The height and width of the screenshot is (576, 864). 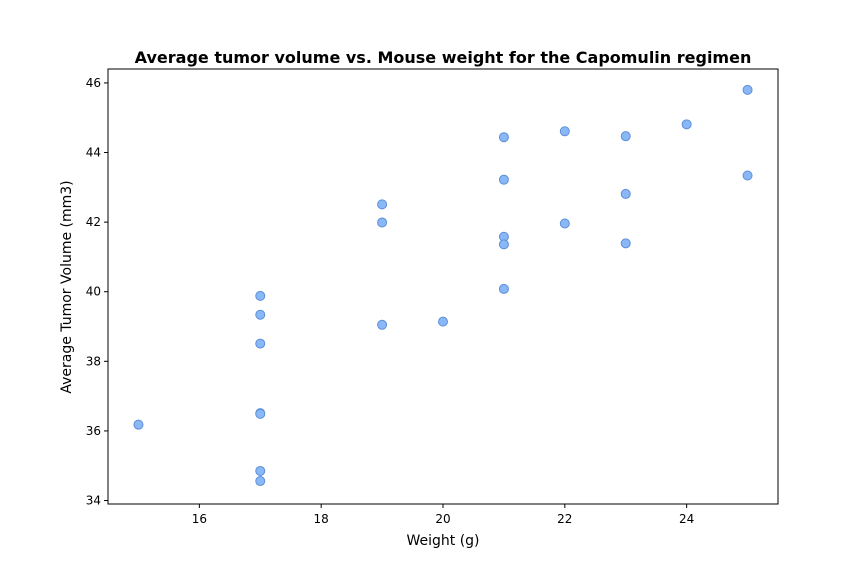 What do you see at coordinates (93, 222) in the screenshot?
I see `y-tick-label: 42` at bounding box center [93, 222].